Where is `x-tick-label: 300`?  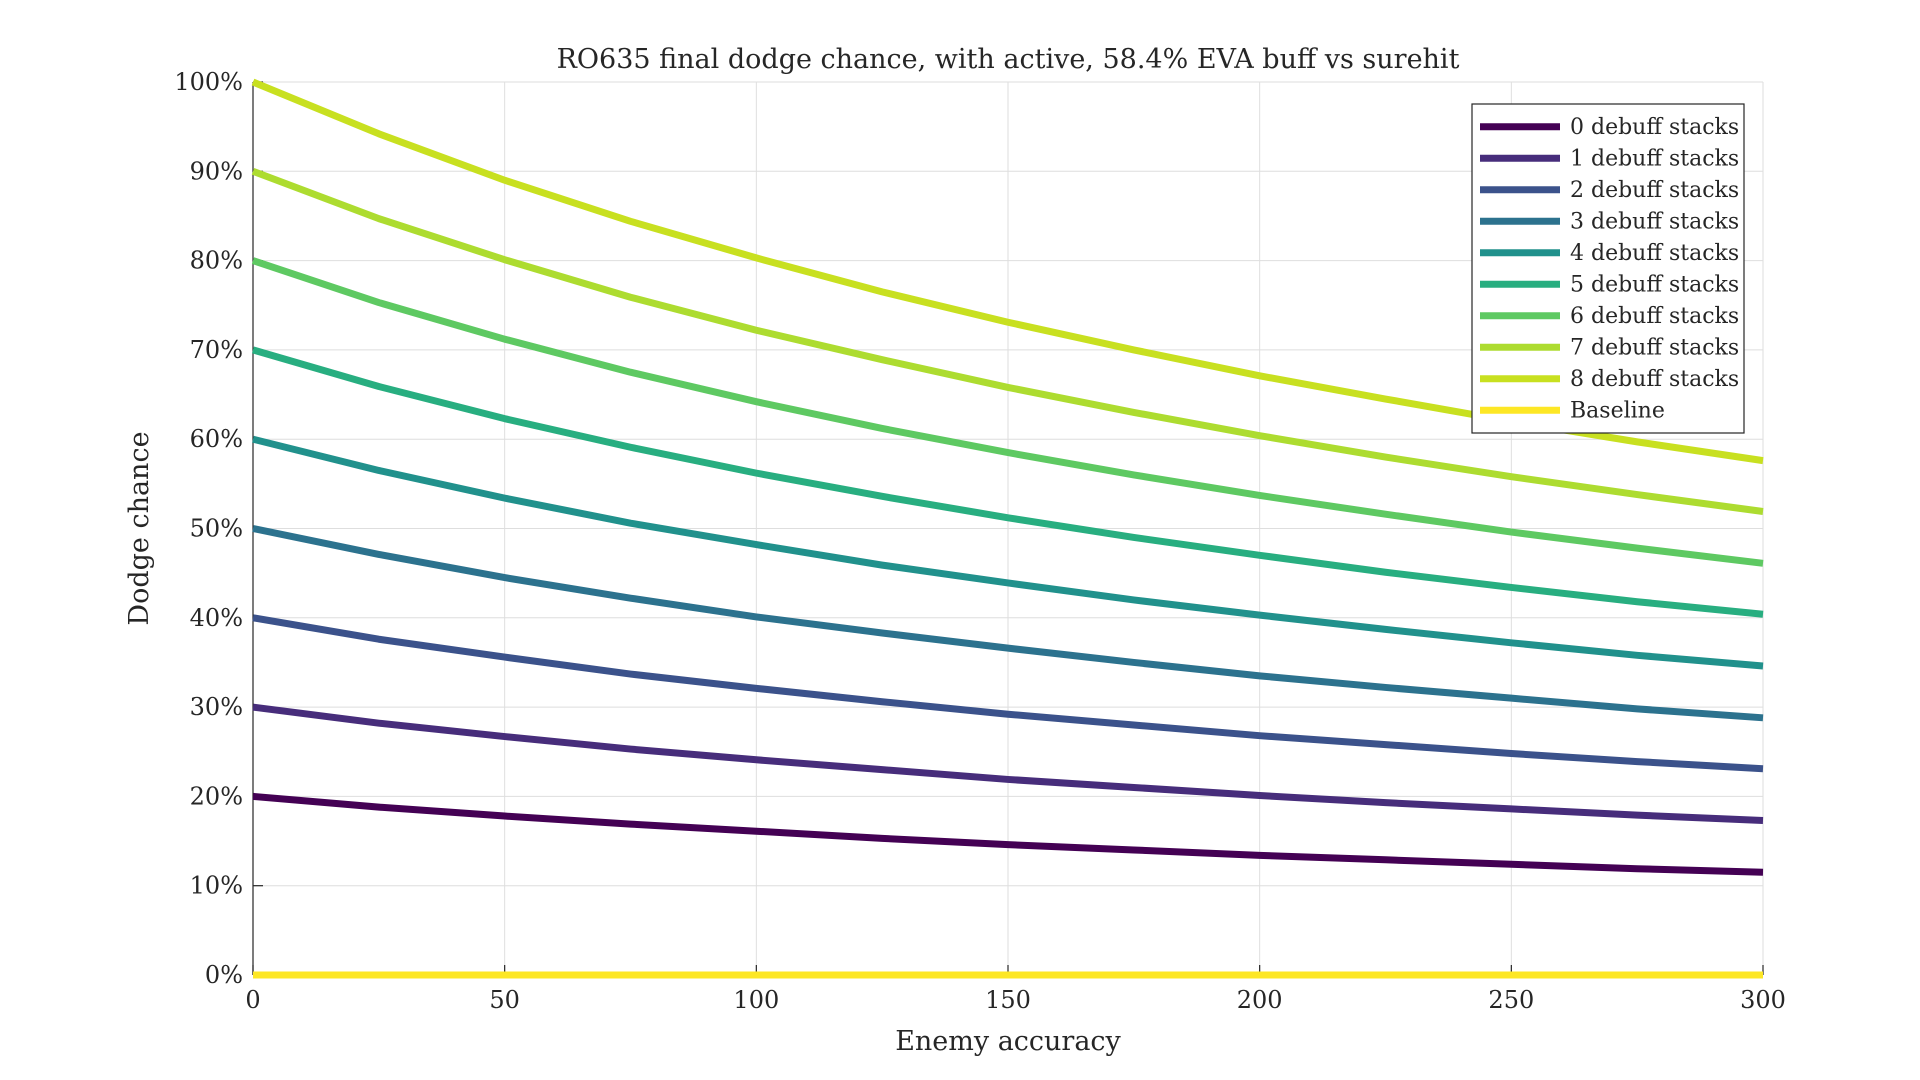
x-tick-label: 300 is located at coordinates (1763, 1000).